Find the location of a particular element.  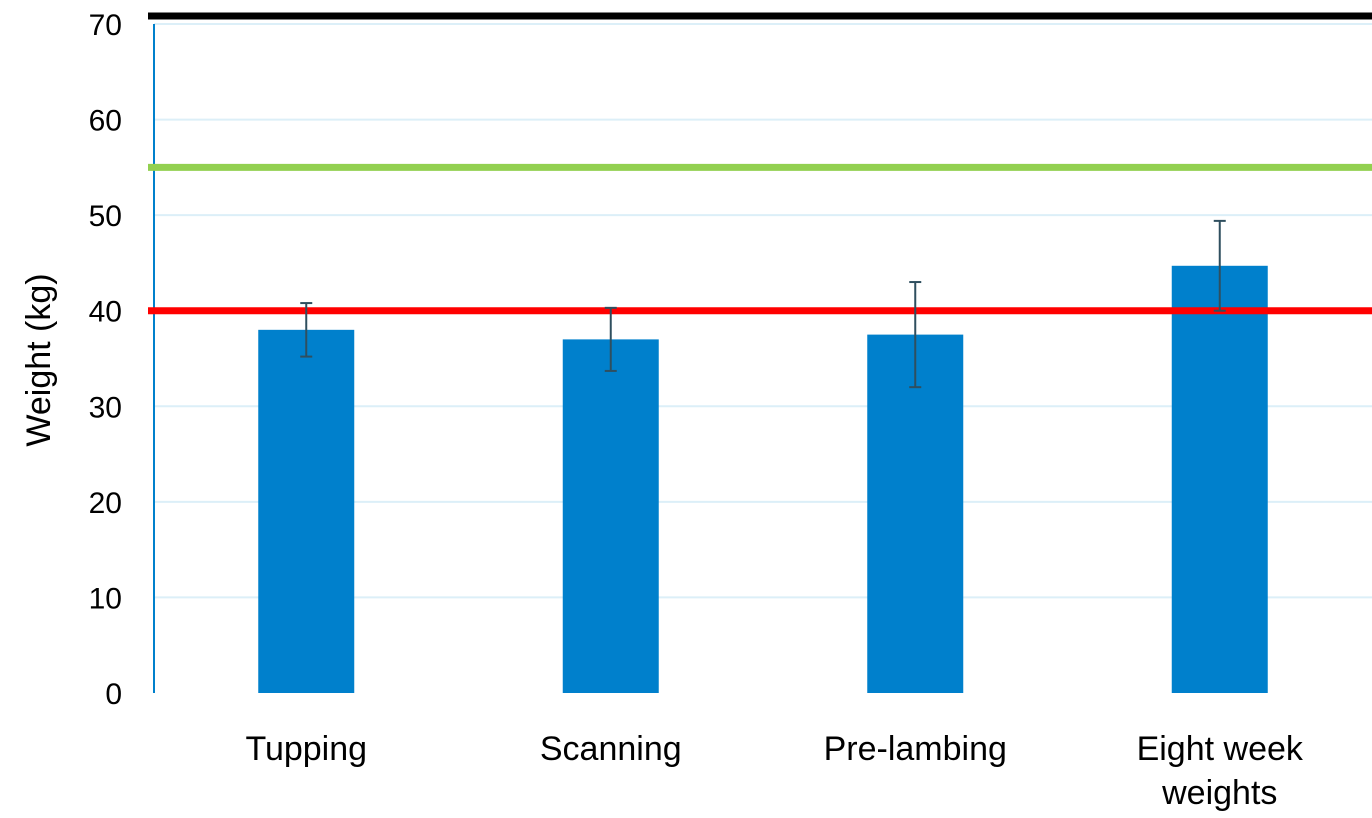

x-category-label: Eight week is located at coordinates (1220, 749).